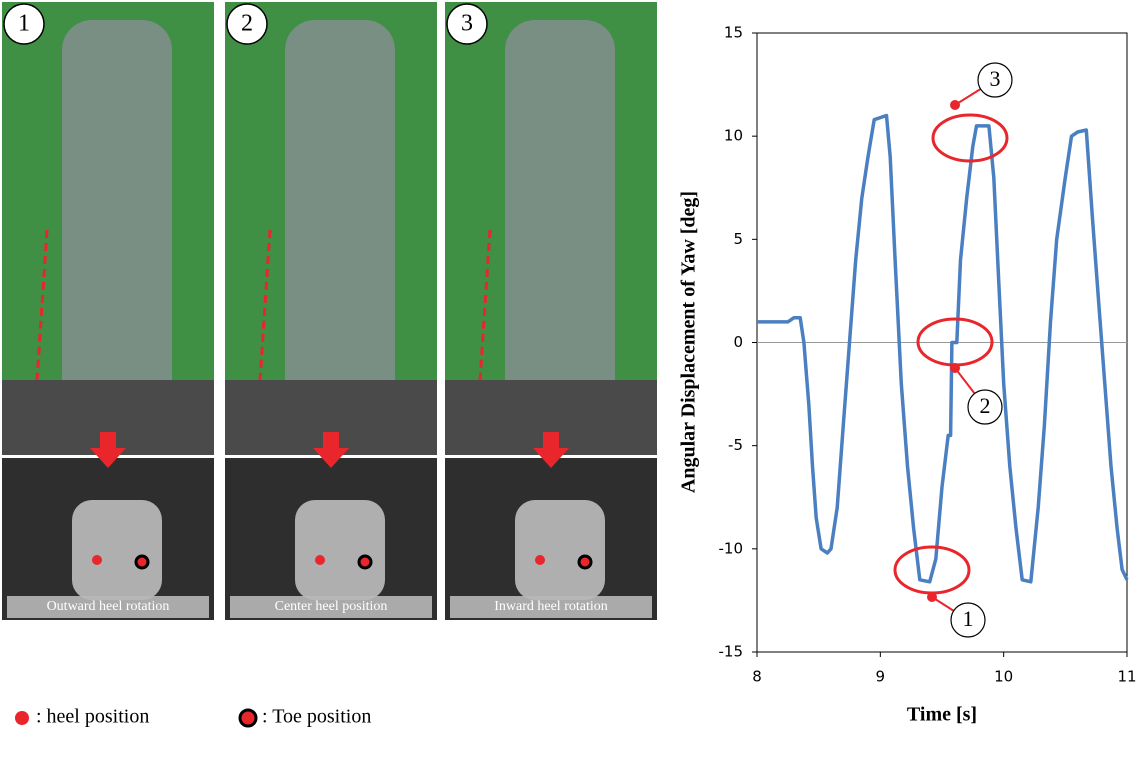  Describe the element at coordinates (970, 138) in the screenshot. I see `highlight-ellipse` at that location.